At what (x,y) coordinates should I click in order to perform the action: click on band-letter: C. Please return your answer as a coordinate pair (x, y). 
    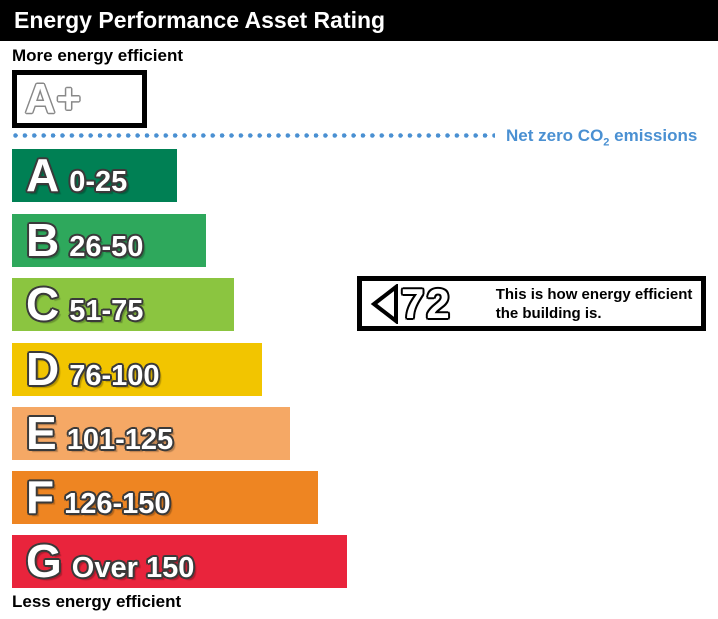
    Looking at the image, I should click on (43, 304).